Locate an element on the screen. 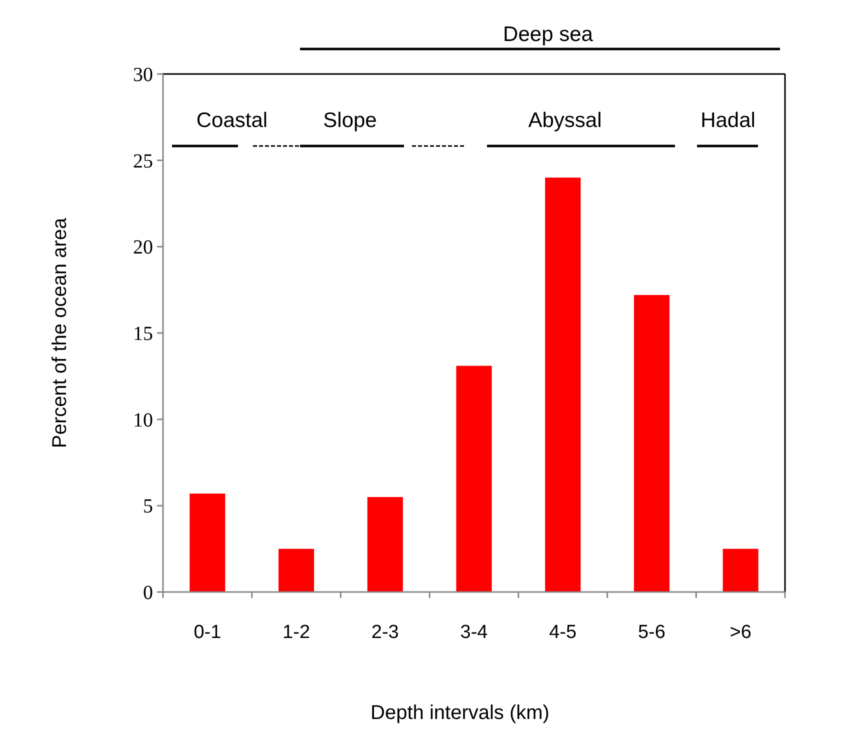 This screenshot has width=853, height=747. y-tick-label: 5 is located at coordinates (148, 507).